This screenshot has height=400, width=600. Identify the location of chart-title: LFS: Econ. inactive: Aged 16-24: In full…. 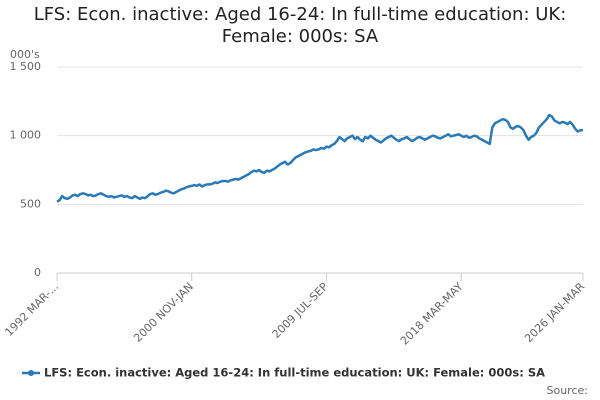
(300, 25).